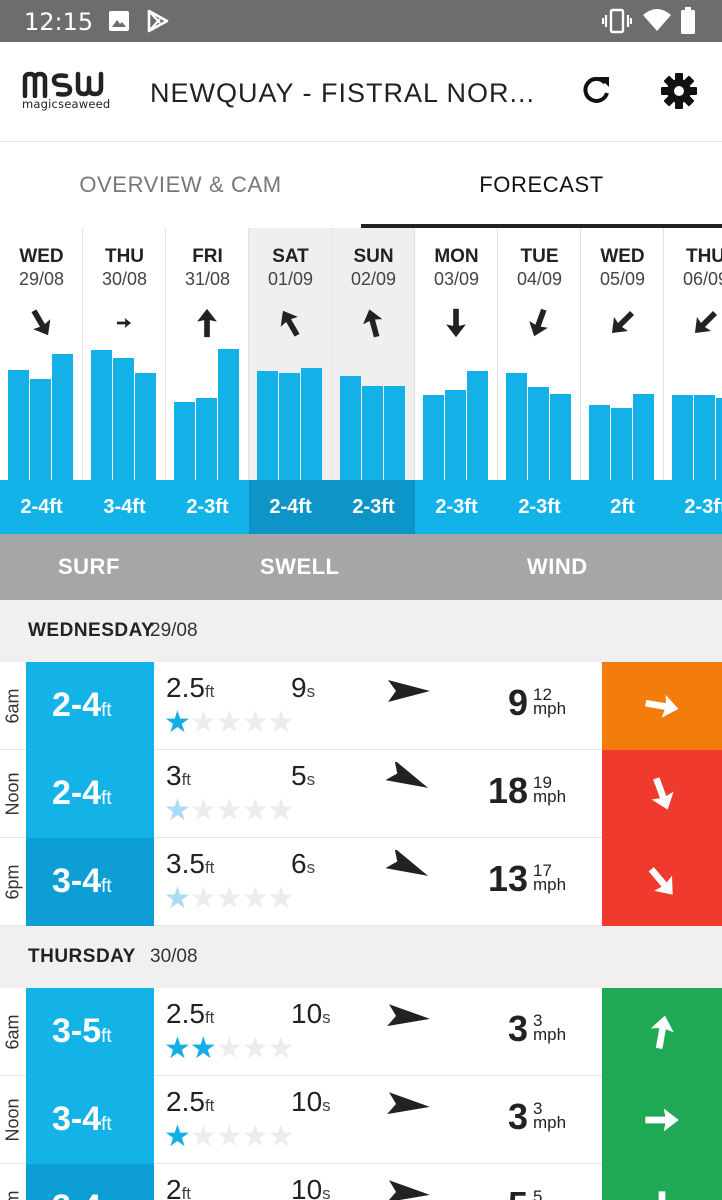  Describe the element at coordinates (361, 185) in the screenshot. I see `tab-bar: OVERVIEW & CAM FORECAST` at that location.